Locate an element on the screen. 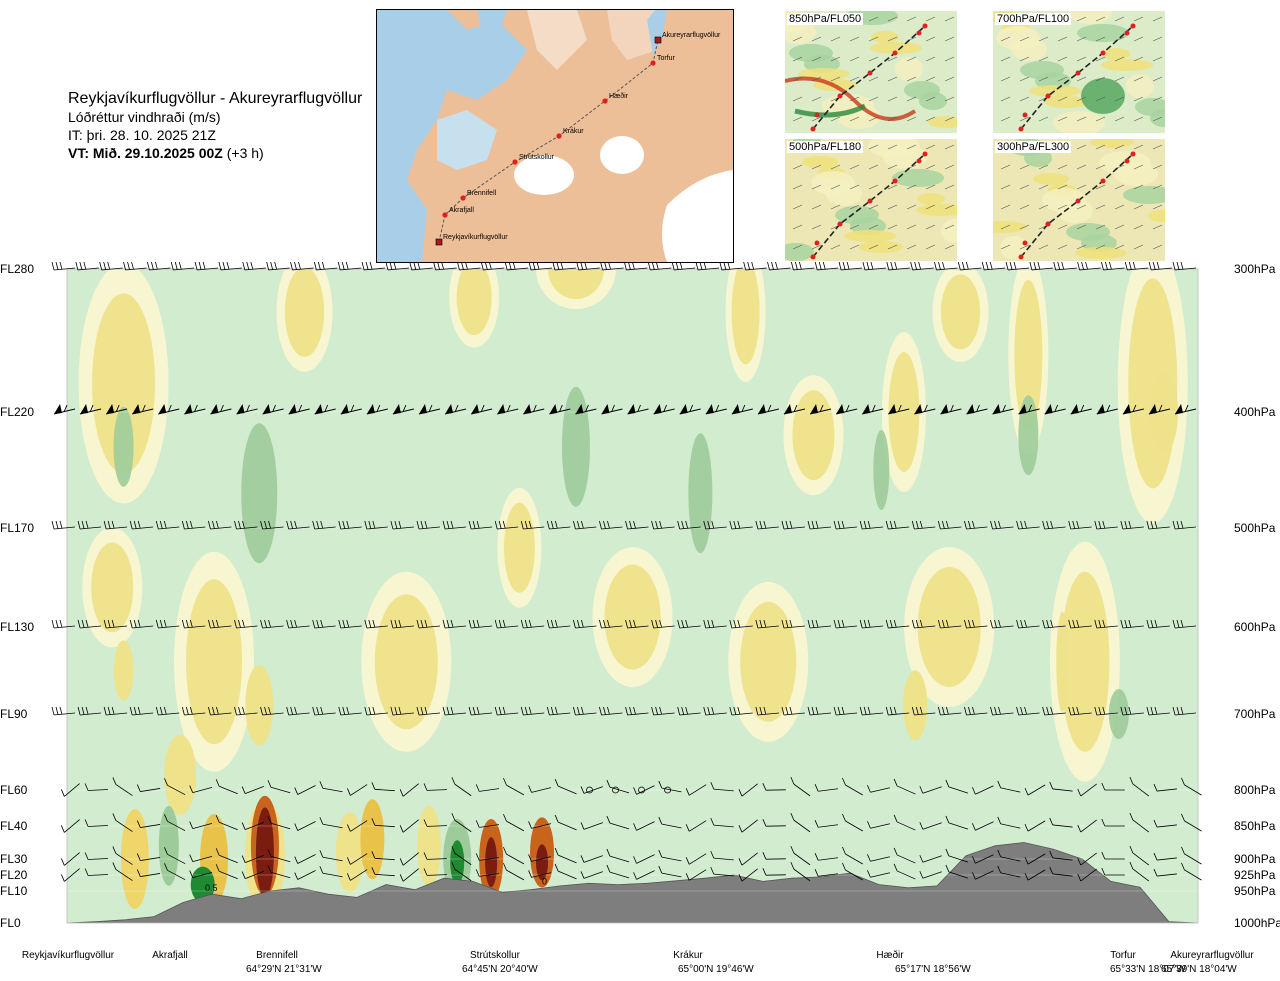  thumb-700hpa-map is located at coordinates (1079, 72).